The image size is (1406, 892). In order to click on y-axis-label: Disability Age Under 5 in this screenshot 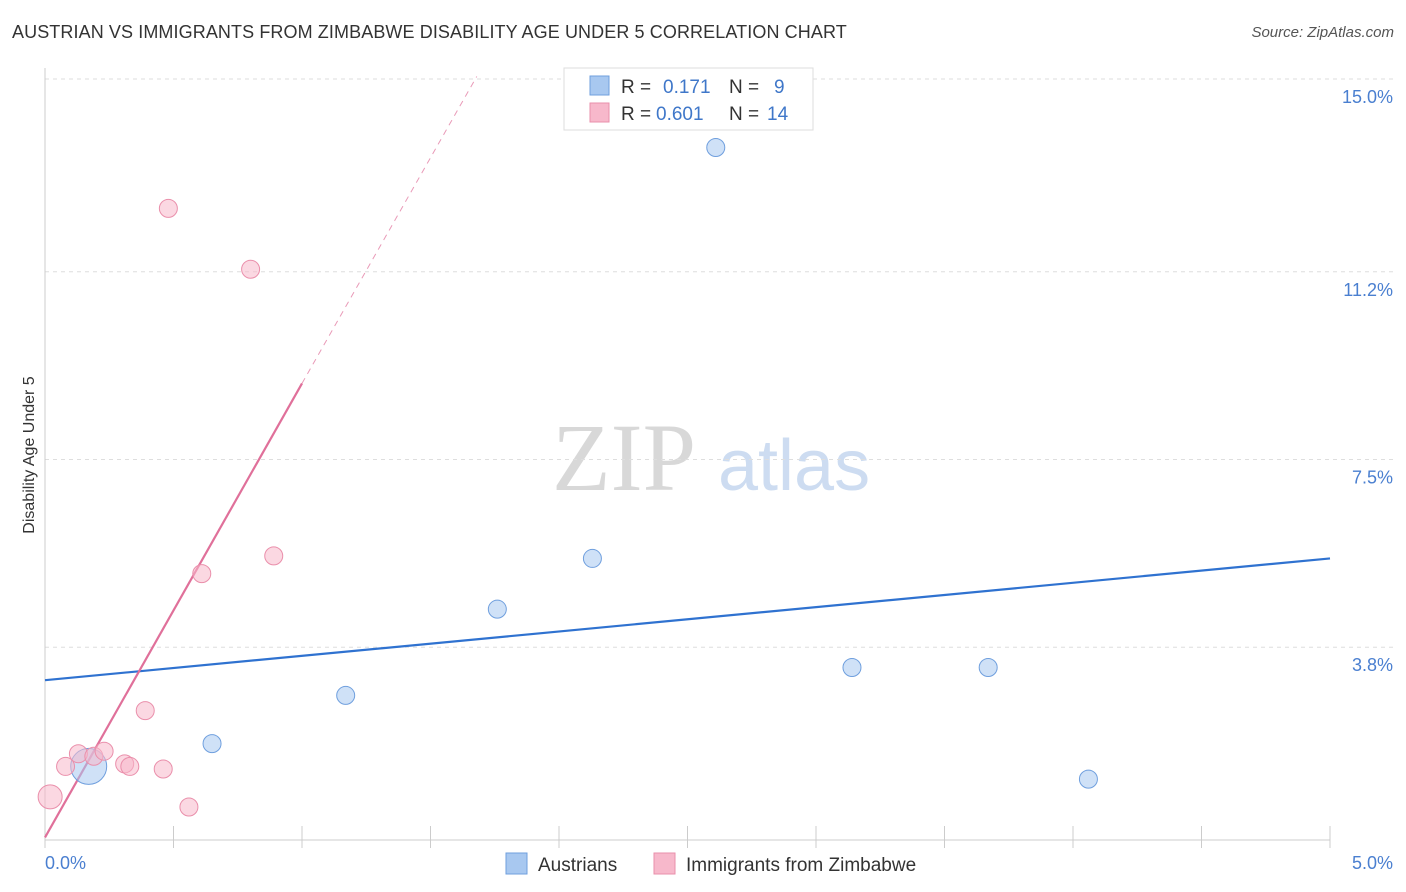, I will do `click(29, 455)`.